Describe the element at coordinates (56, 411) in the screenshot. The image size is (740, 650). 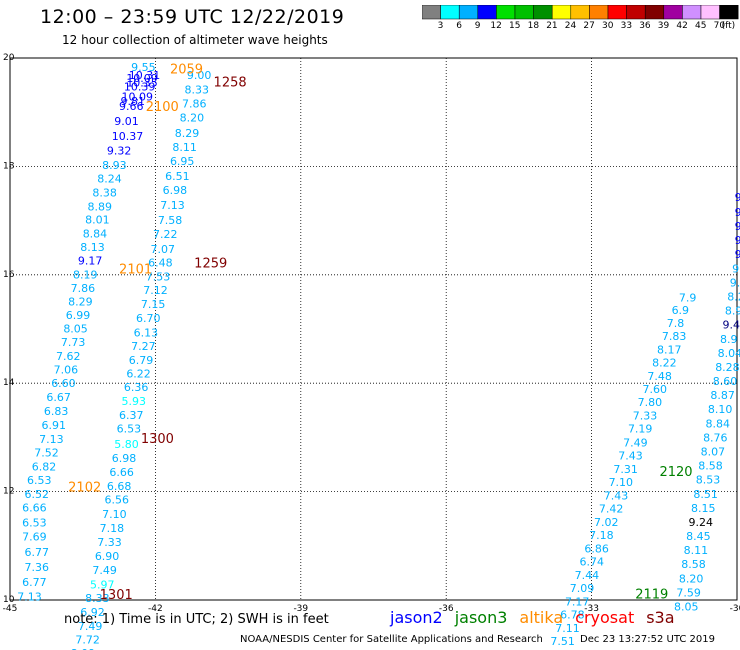
I see `wave-height-value: 6.83` at that location.